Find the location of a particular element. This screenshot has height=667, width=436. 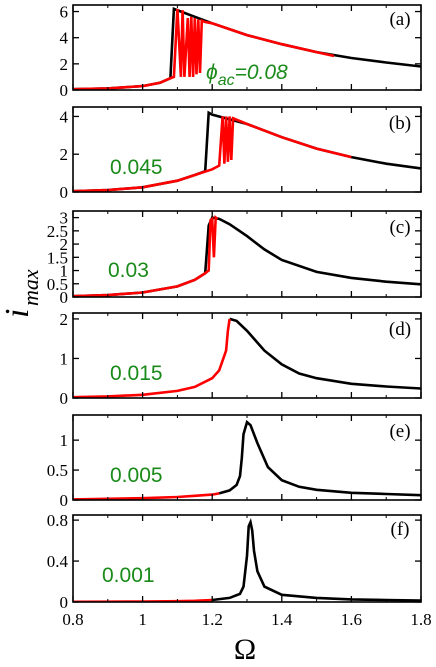

x-axis-ticklabels: 0.8 1 1.2 1.4 1.6 1.8 is located at coordinates (246, 619).